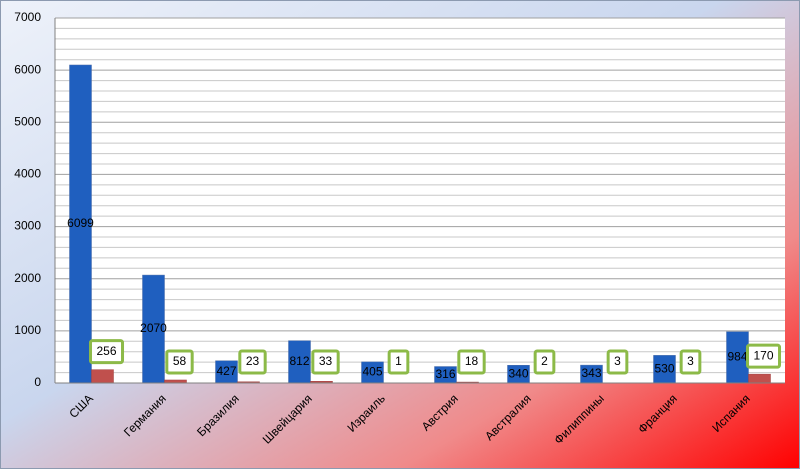 This screenshot has height=474, width=800. I want to click on y-tick-label: 6000, so click(27, 69).